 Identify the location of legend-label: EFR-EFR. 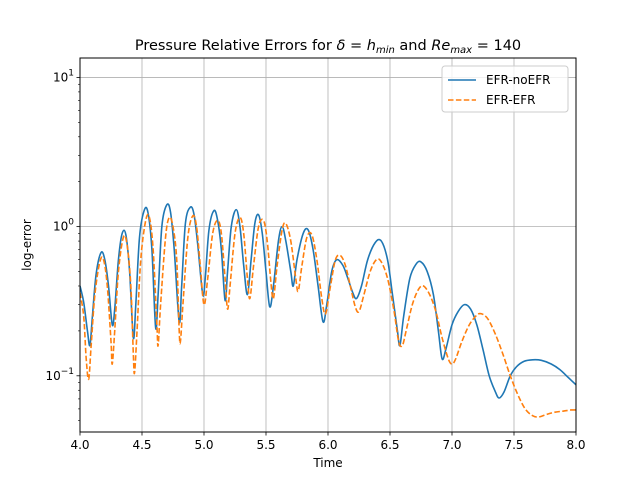
(511, 100).